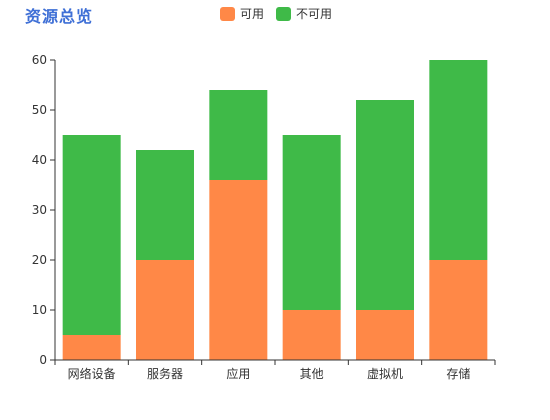 This screenshot has width=550, height=420. Describe the element at coordinates (252, 14) in the screenshot. I see `legend-label-available: 可用` at that location.